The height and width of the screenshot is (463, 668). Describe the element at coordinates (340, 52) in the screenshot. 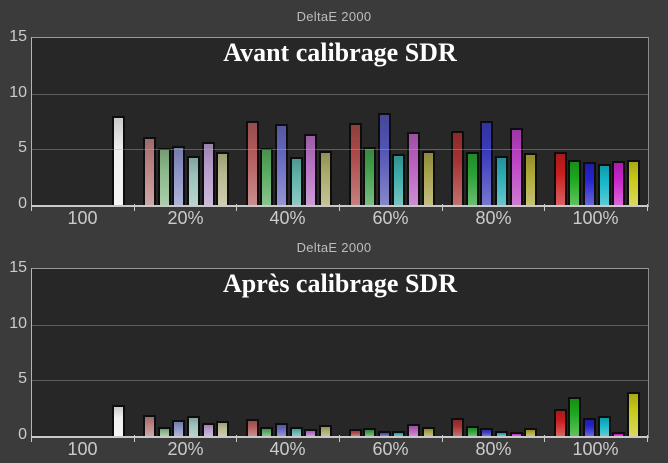

I see `chart-title: Avant calibrage SDR` at that location.